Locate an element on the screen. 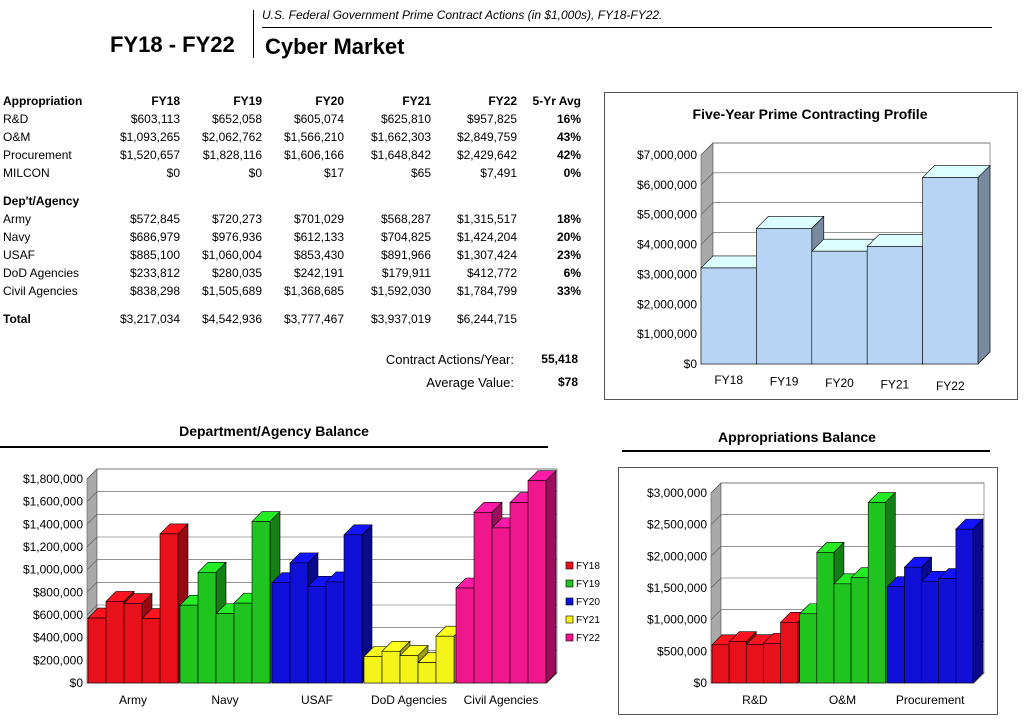 This screenshot has height=725, width=1024. table-cell: $1,060,004 is located at coordinates (231, 255).